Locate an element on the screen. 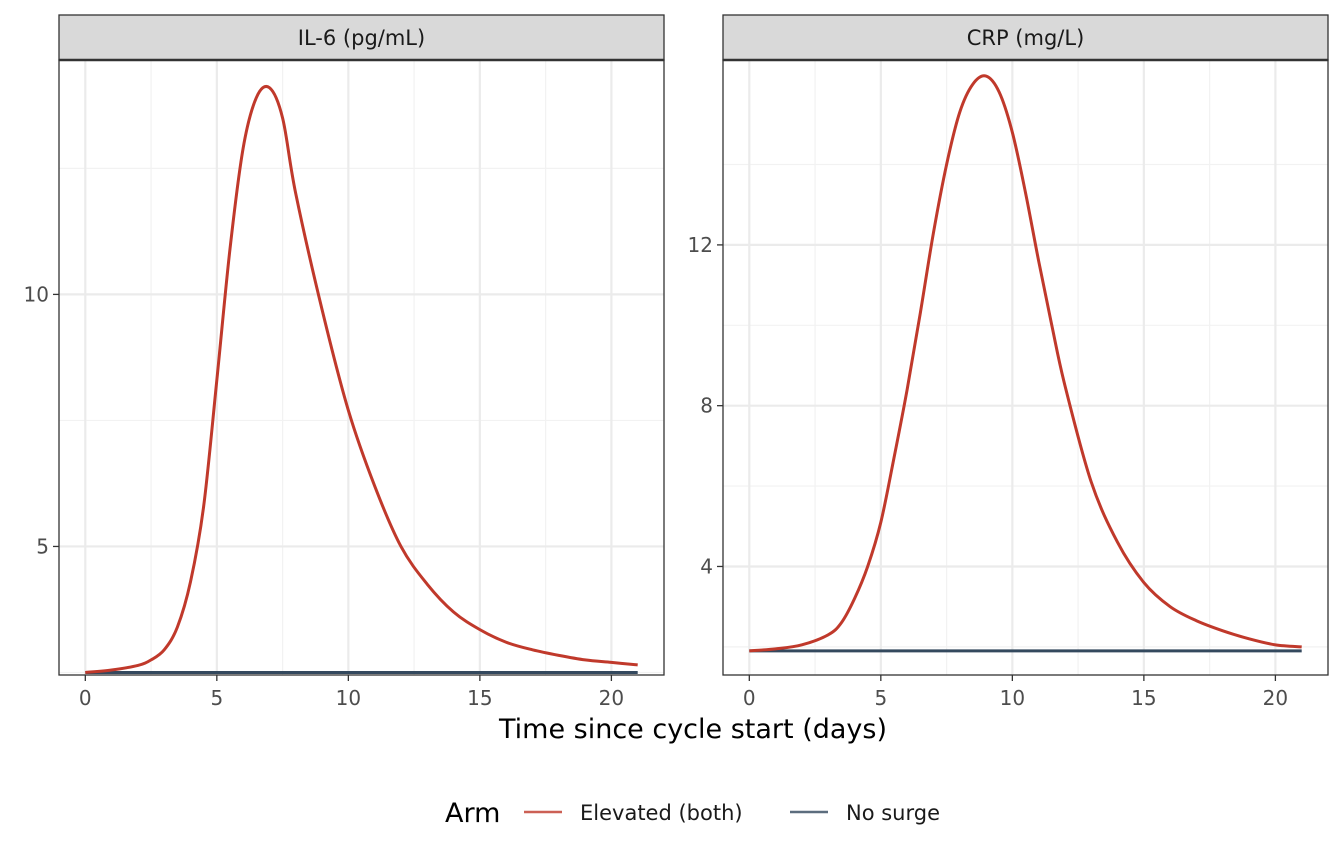 This screenshot has height=868, width=1344. facet-strip-label: CRP (mg/L) is located at coordinates (1026, 38).